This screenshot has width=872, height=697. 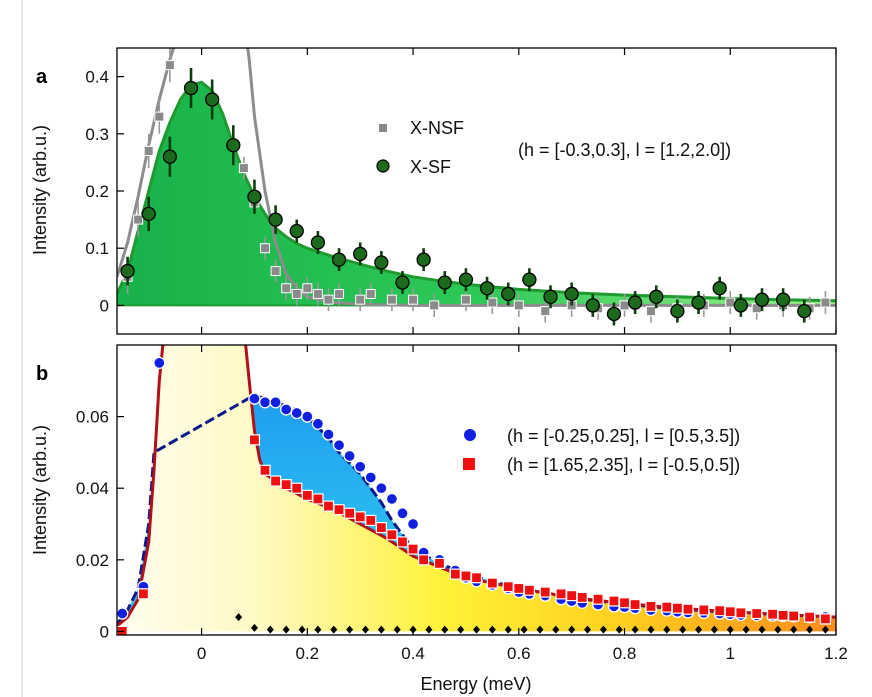 I want to click on legend-nsf-marker, so click(x=383, y=128).